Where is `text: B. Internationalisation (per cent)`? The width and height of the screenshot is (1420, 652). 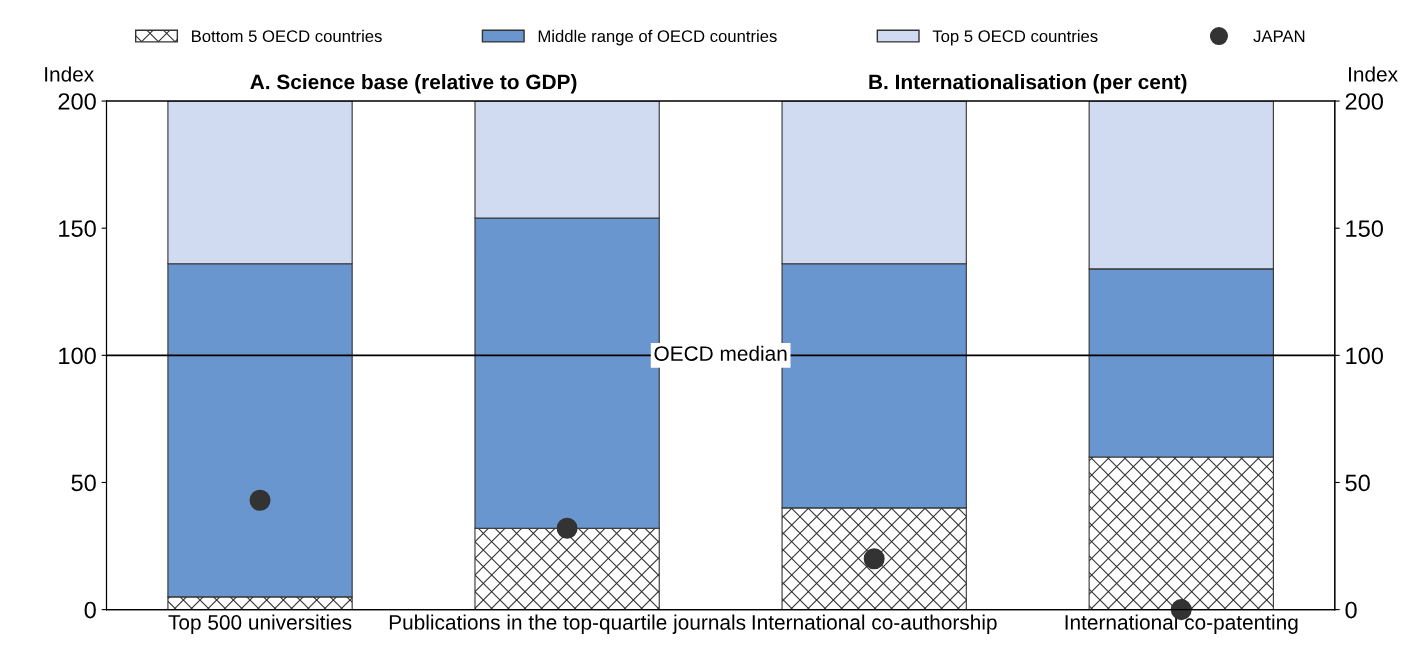
text: B. Internationalisation (per cent) is located at coordinates (1028, 84).